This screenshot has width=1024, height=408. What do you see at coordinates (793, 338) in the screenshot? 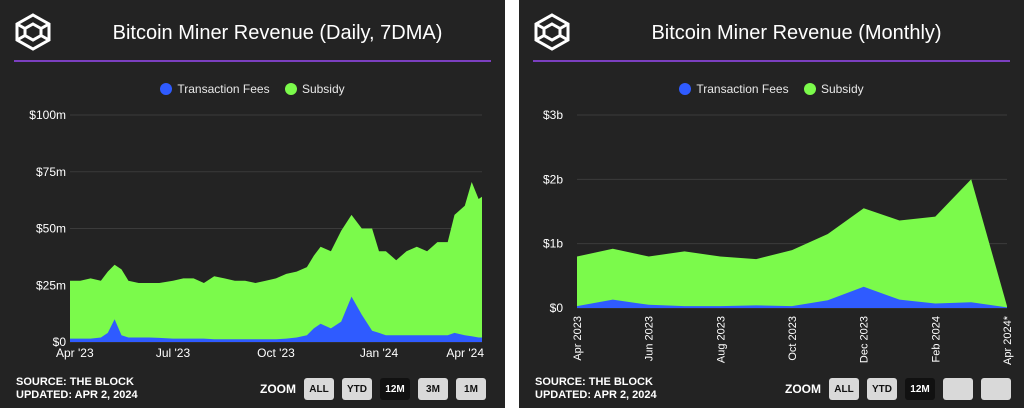
I see `x-tick-label: Oct 2023` at bounding box center [793, 338].